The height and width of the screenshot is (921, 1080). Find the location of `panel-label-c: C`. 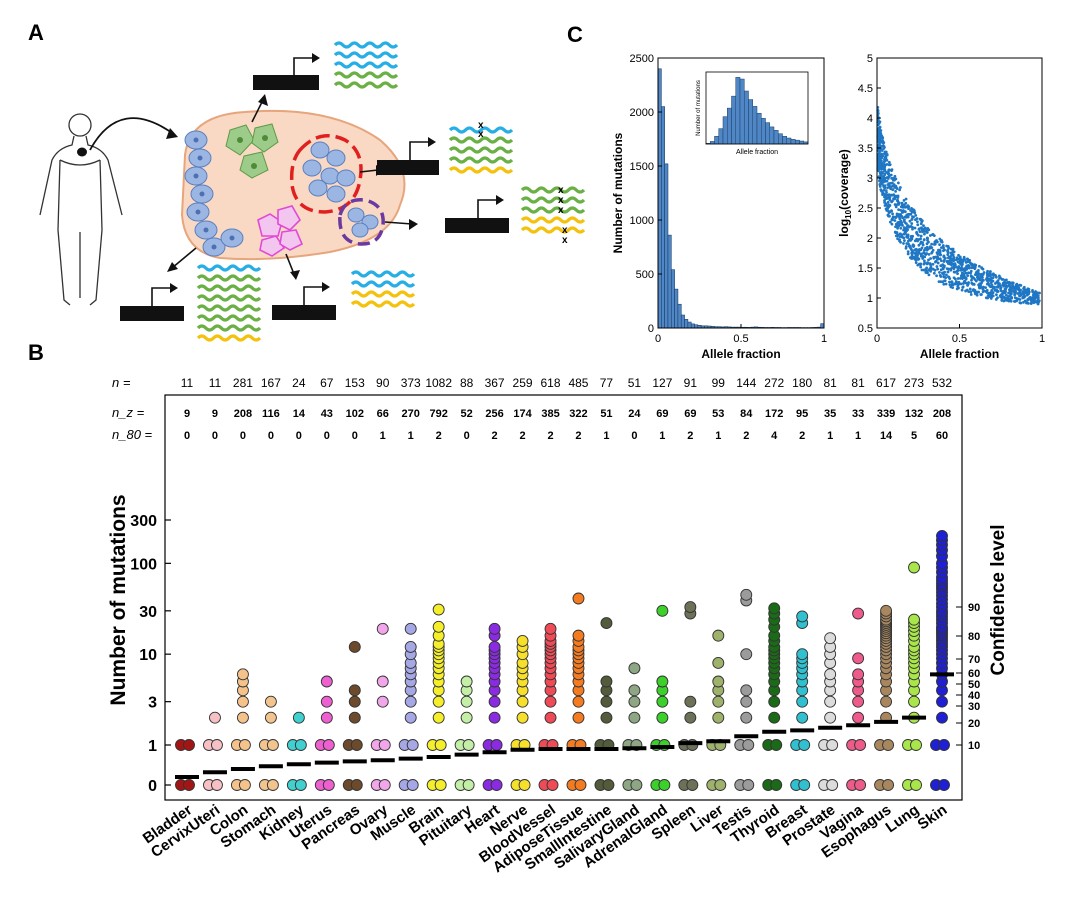

panel-label-c: C is located at coordinates (575, 34).